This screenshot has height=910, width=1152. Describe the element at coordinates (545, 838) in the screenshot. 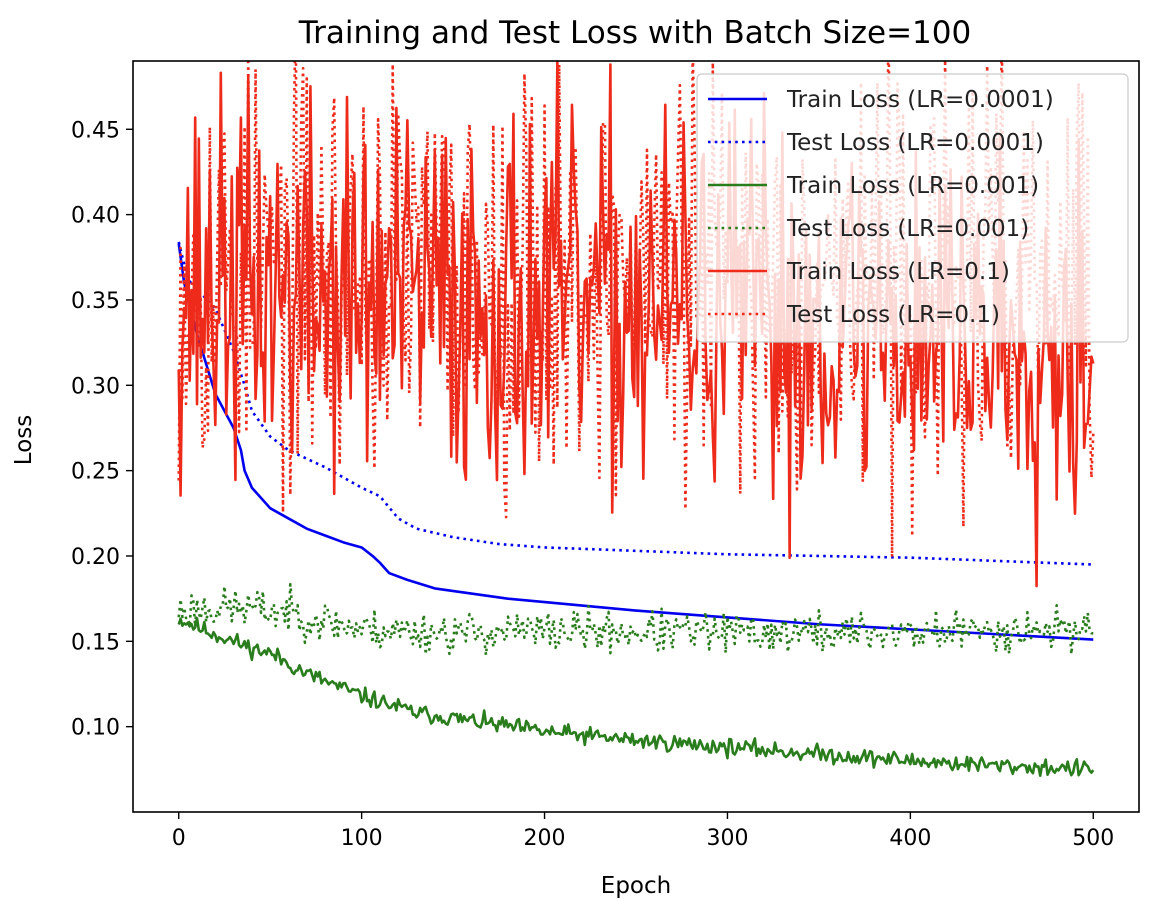

I see `x-tick-label: 200` at that location.